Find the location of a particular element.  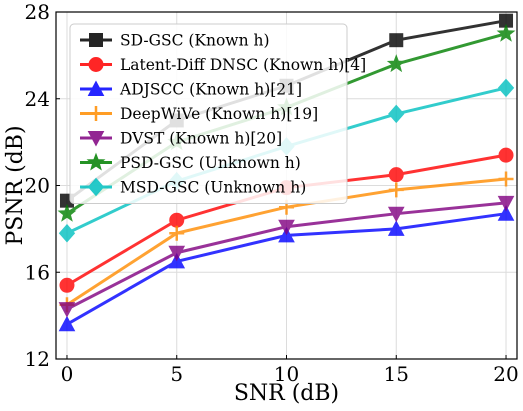

x-axis-label: SNR (dB) is located at coordinates (286, 393).